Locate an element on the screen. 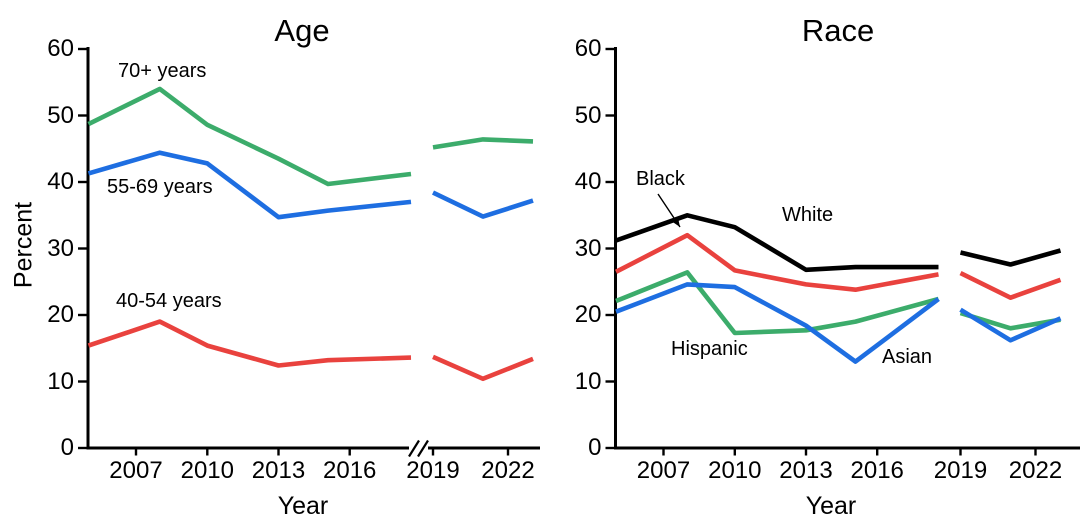 Image resolution: width=1080 pixels, height=527 pixels. series-label-hispanic: Hispanic is located at coordinates (709, 349).